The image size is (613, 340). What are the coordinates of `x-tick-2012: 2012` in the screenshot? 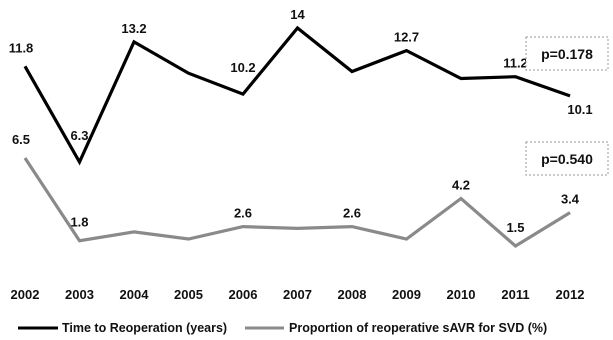 It's located at (570, 294).